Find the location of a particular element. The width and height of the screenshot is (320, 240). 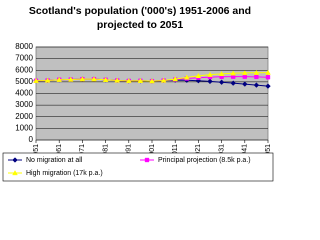

x-tick-label: 2011 is located at coordinates (175, 151).